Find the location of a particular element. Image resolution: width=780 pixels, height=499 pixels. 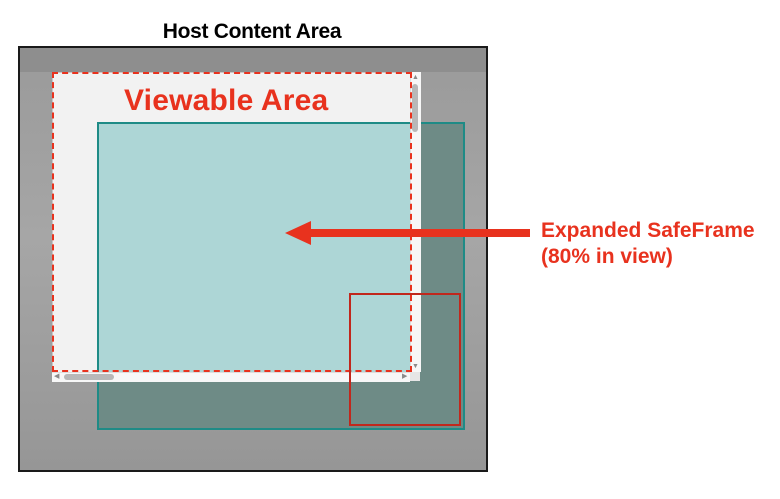

chevron-down-icon: ▼ is located at coordinates (415, 366).